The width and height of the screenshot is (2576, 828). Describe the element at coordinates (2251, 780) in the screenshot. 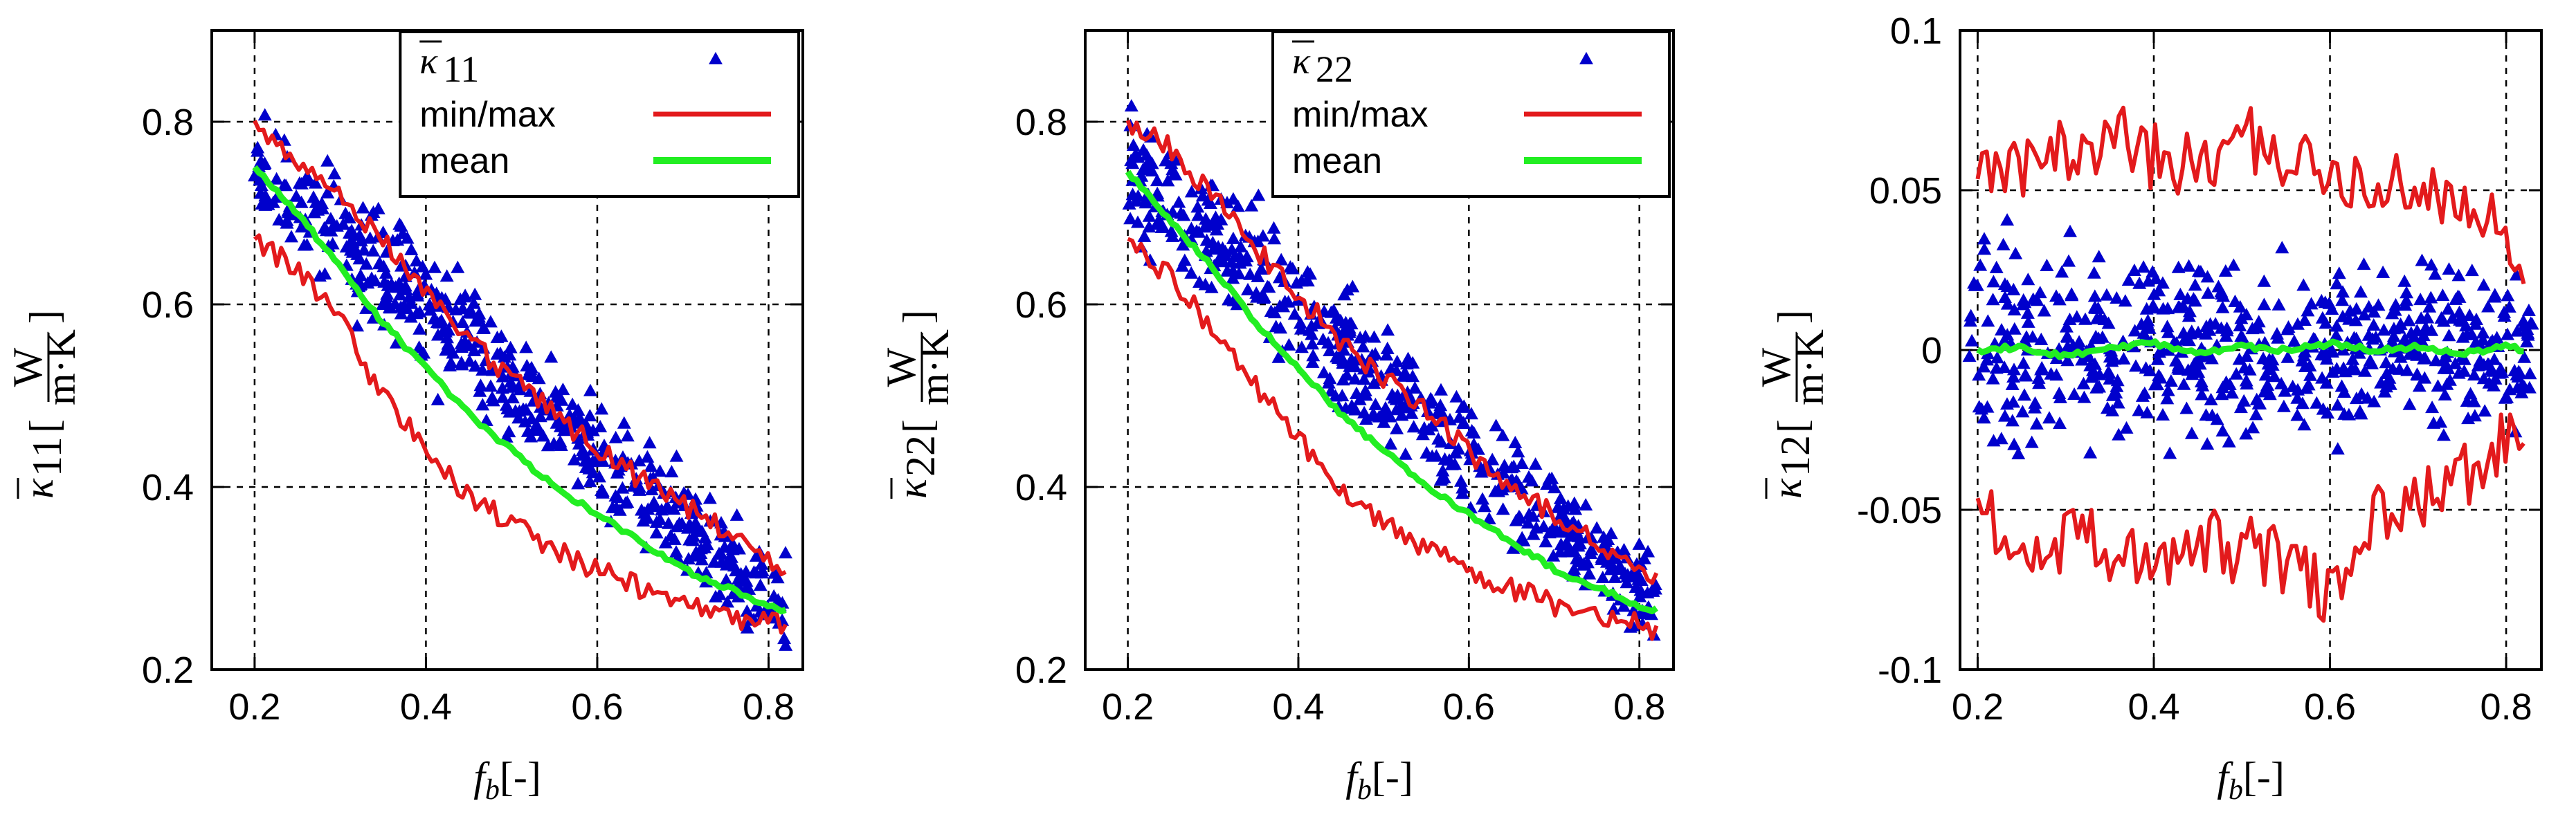

I see `x-axis-label: fb[-]` at that location.